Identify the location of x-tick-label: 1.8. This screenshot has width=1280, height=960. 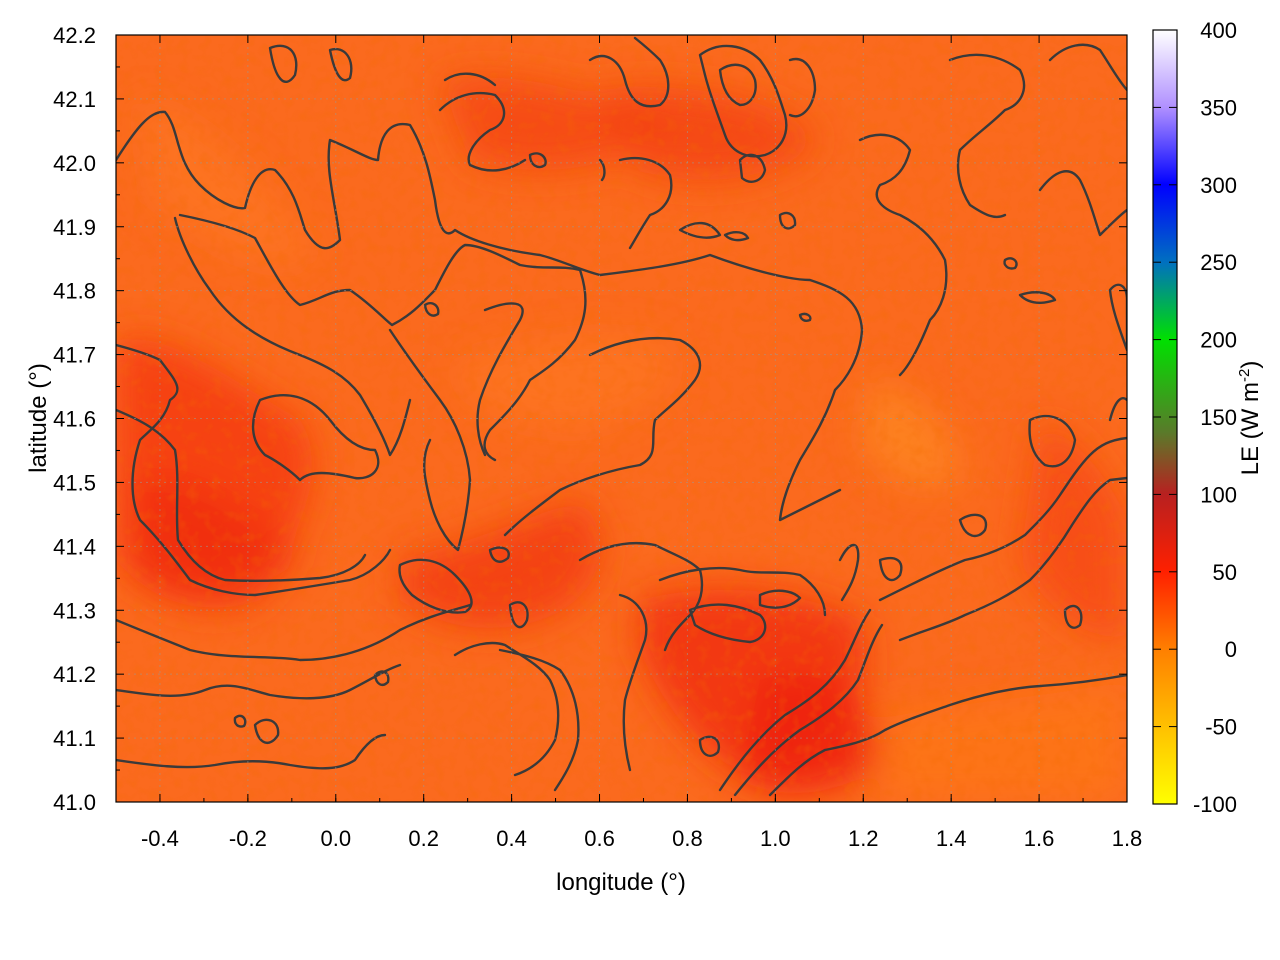
(1127, 838).